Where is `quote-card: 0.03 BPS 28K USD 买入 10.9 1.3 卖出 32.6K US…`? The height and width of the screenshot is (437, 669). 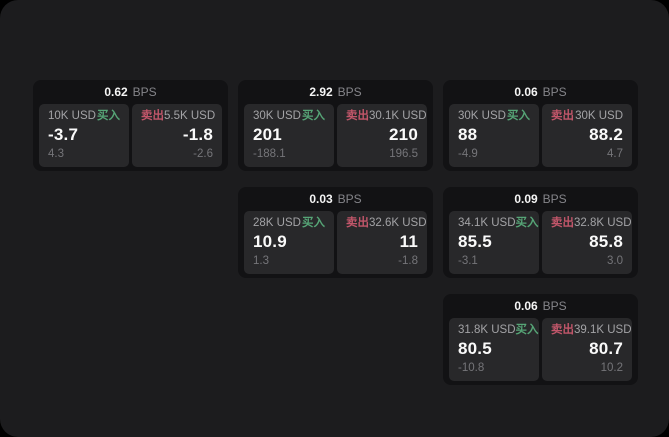
quote-card: 0.03 BPS 28K USD 买入 10.9 1.3 卖出 32.6K US… is located at coordinates (335, 232).